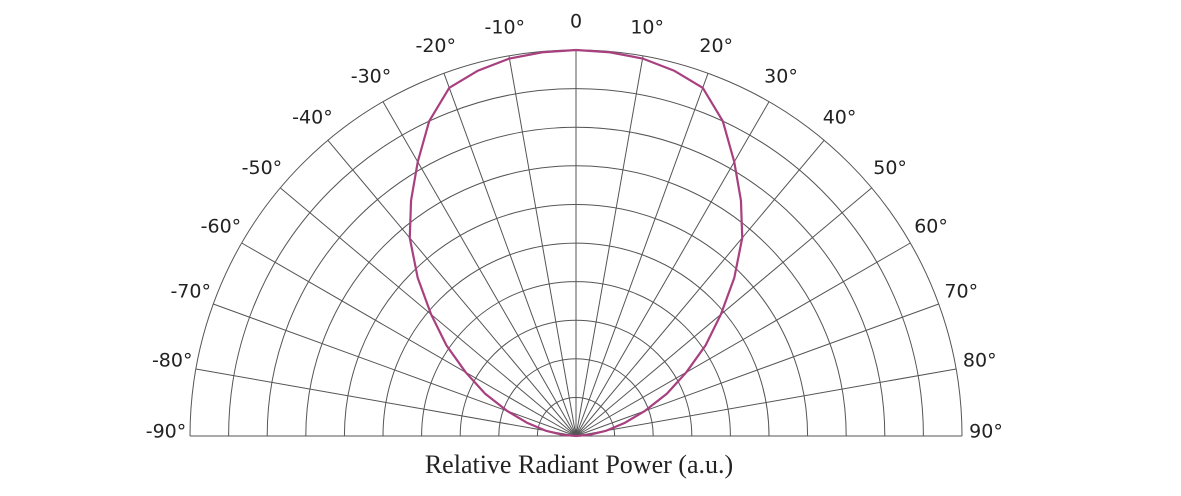  I want to click on angle-tick-label: 70°, so click(961, 291).